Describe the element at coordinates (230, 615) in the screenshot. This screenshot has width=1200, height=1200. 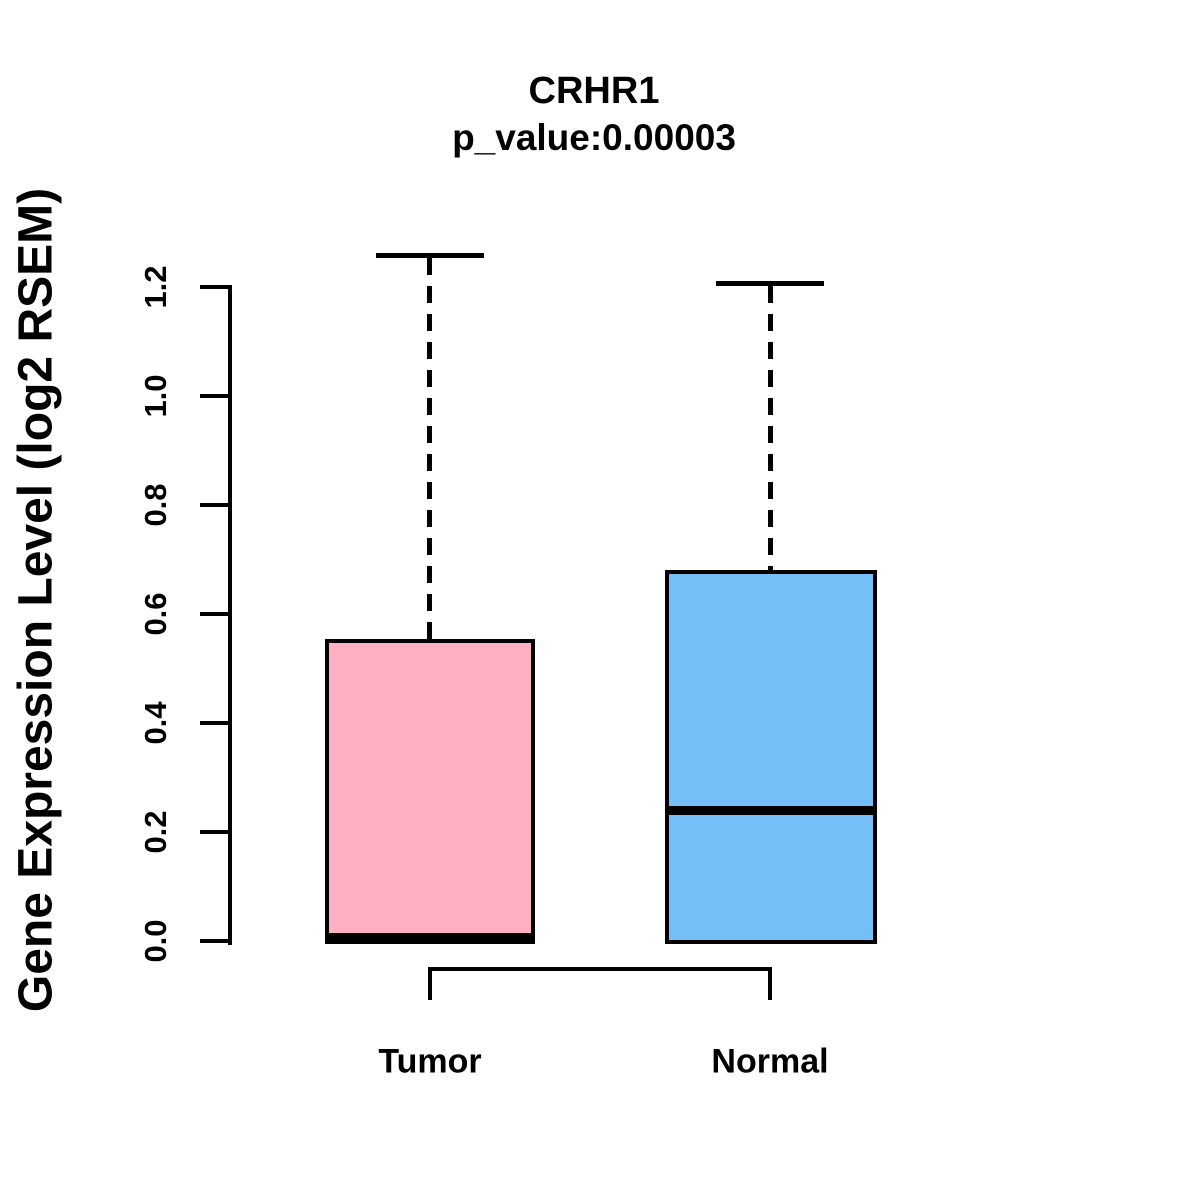
I see `y-axis-line` at that location.